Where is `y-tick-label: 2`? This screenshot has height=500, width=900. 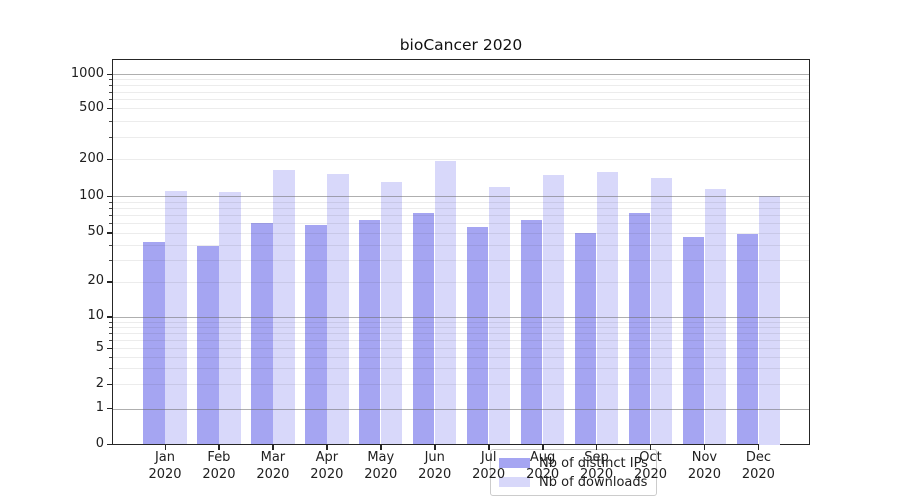
y-tick-label: 2 is located at coordinates (99, 383).